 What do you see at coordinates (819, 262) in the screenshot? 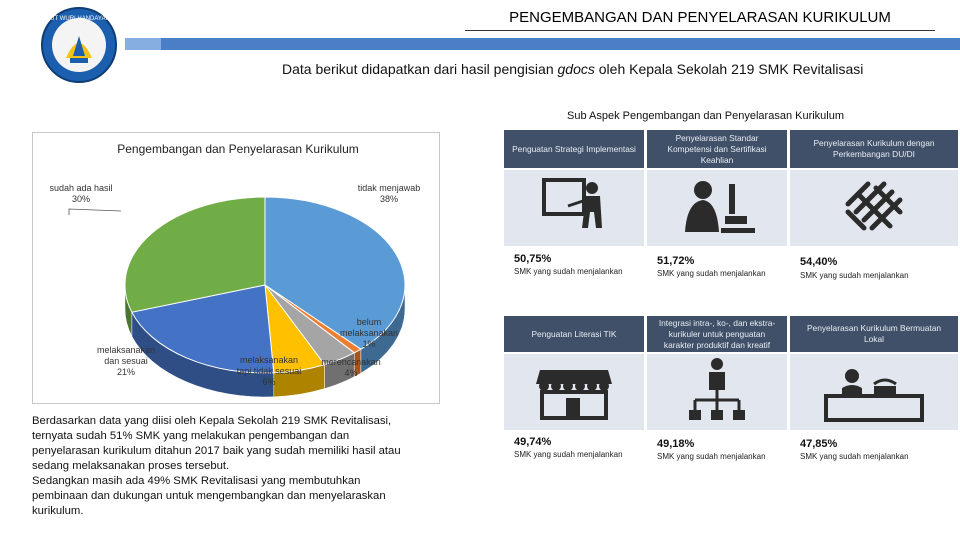
I see `tile-percent: 54,40%` at bounding box center [819, 262].